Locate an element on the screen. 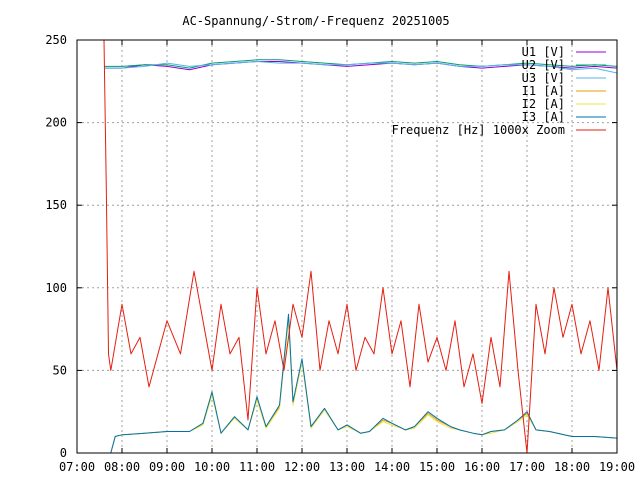 This screenshot has width=640, height=480. x-tick-label: 17:00 is located at coordinates (527, 467).